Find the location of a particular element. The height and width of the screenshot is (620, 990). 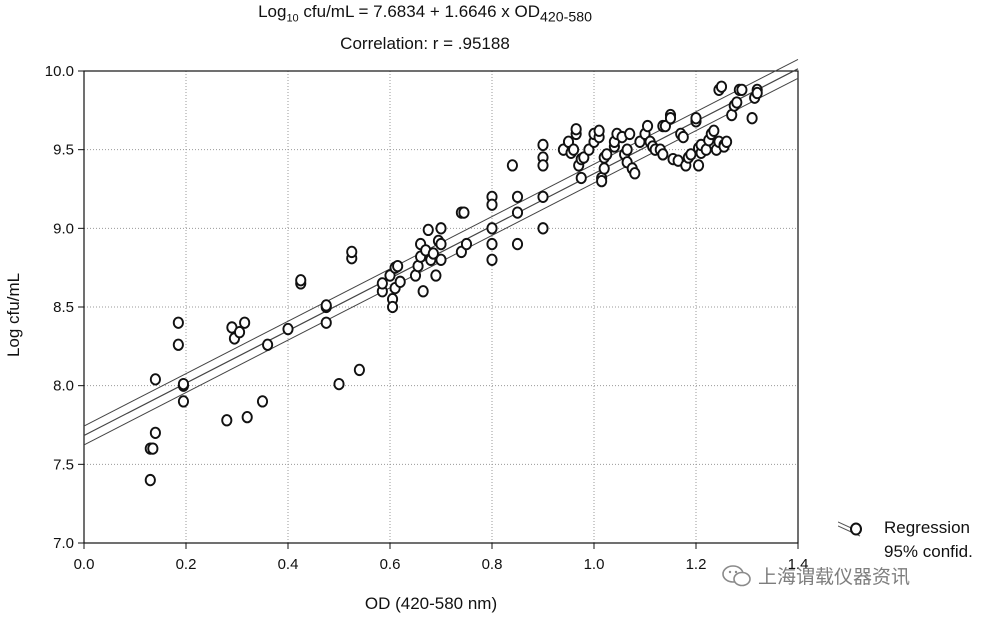

x-tick-label: 1.2 is located at coordinates (696, 564).